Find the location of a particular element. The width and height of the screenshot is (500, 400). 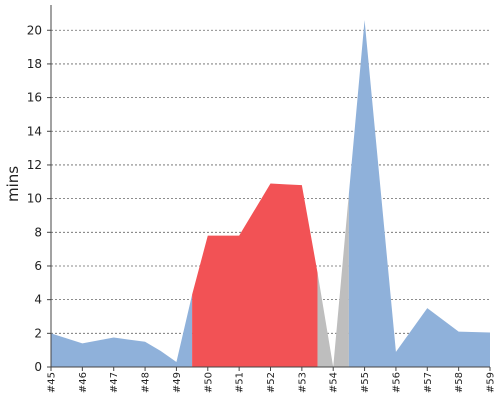

x-tick-label-10: #55 is located at coordinates (365, 382).